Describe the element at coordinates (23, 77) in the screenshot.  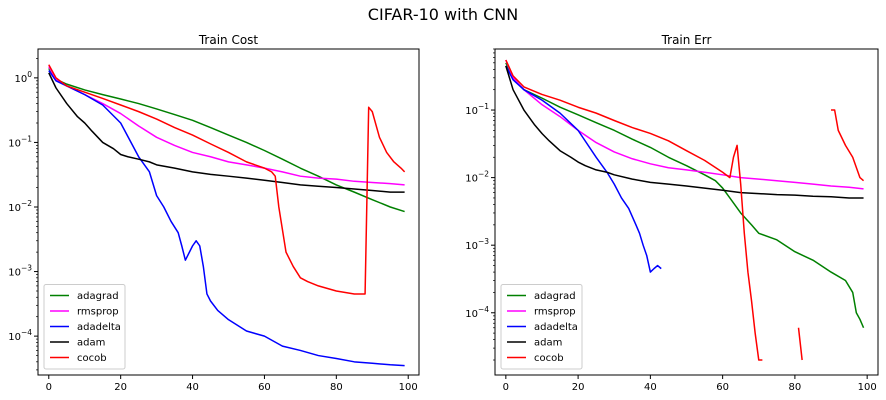
I see `y-tick-label: 10⁰` at that location.